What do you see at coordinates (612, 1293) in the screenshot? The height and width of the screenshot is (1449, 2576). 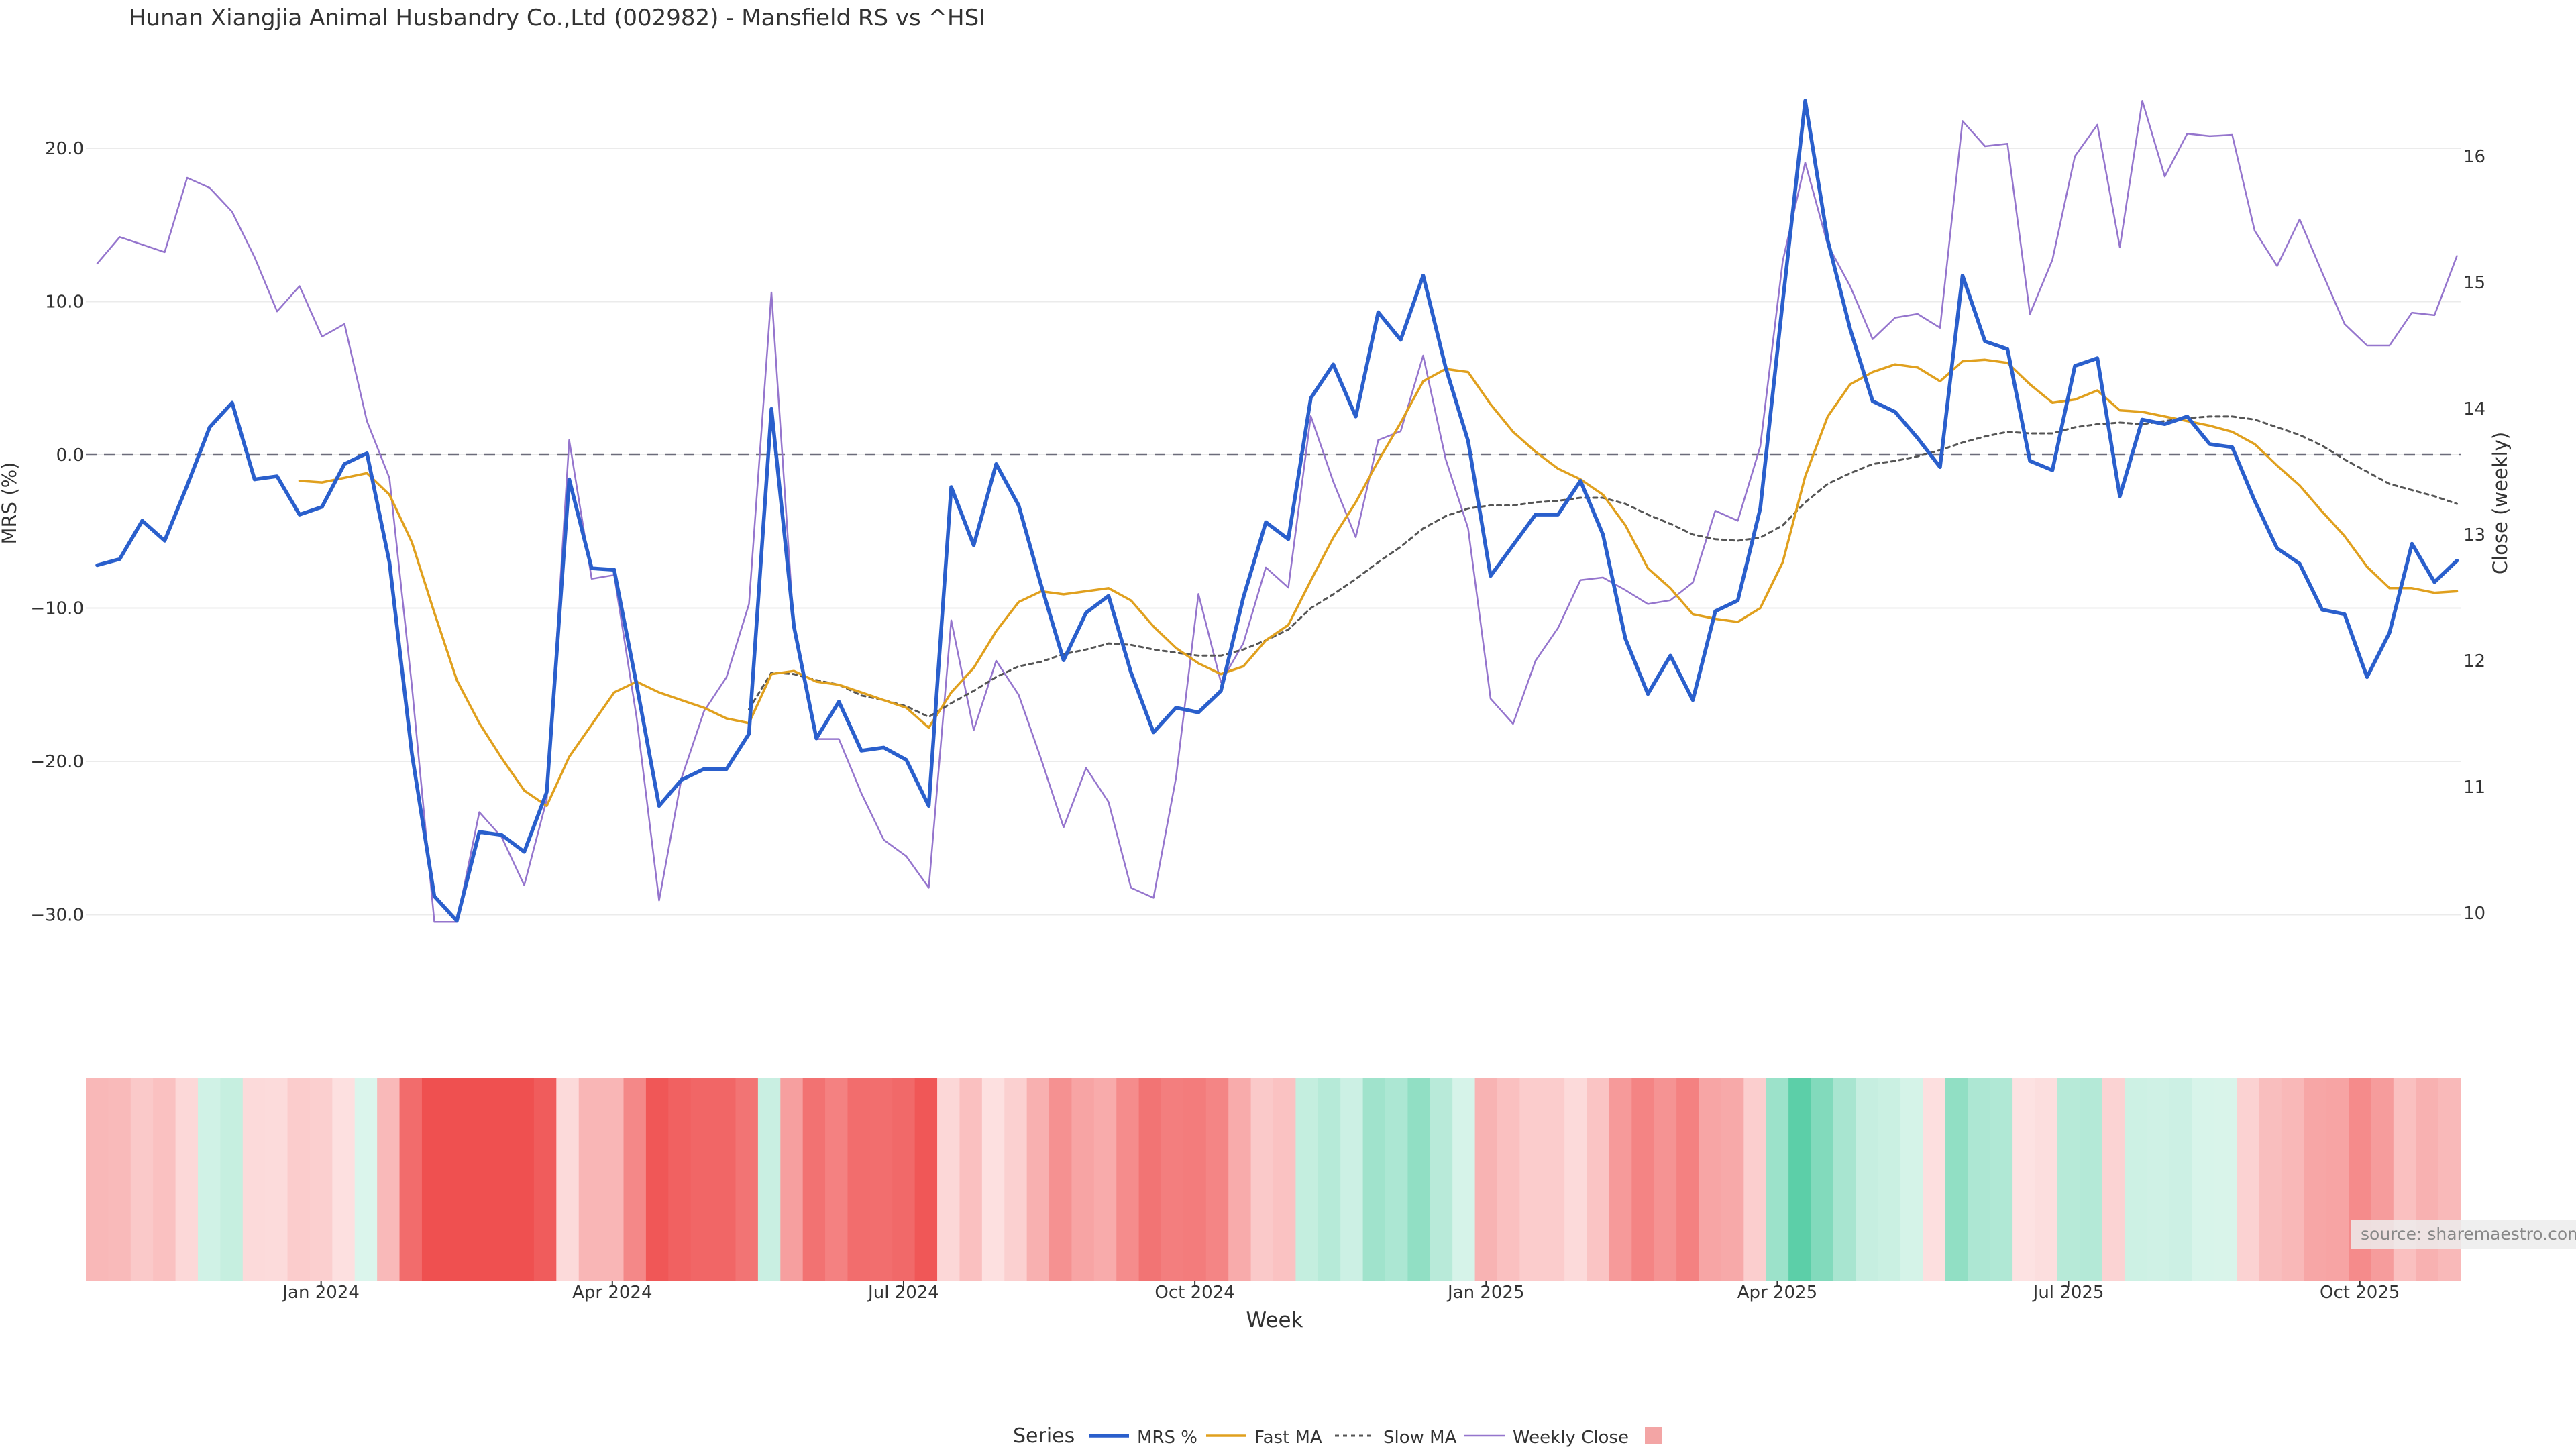 I see `x-tick-label: Apr 2024` at bounding box center [612, 1293].